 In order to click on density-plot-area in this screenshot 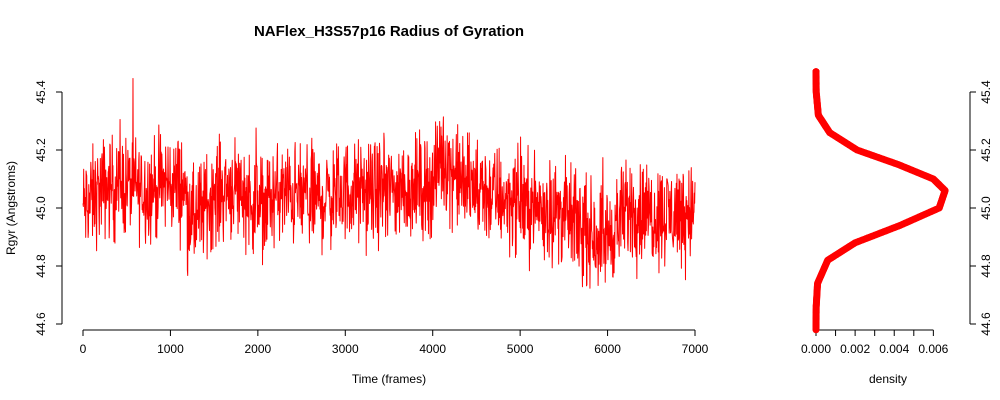, I will do `click(880, 201)`.